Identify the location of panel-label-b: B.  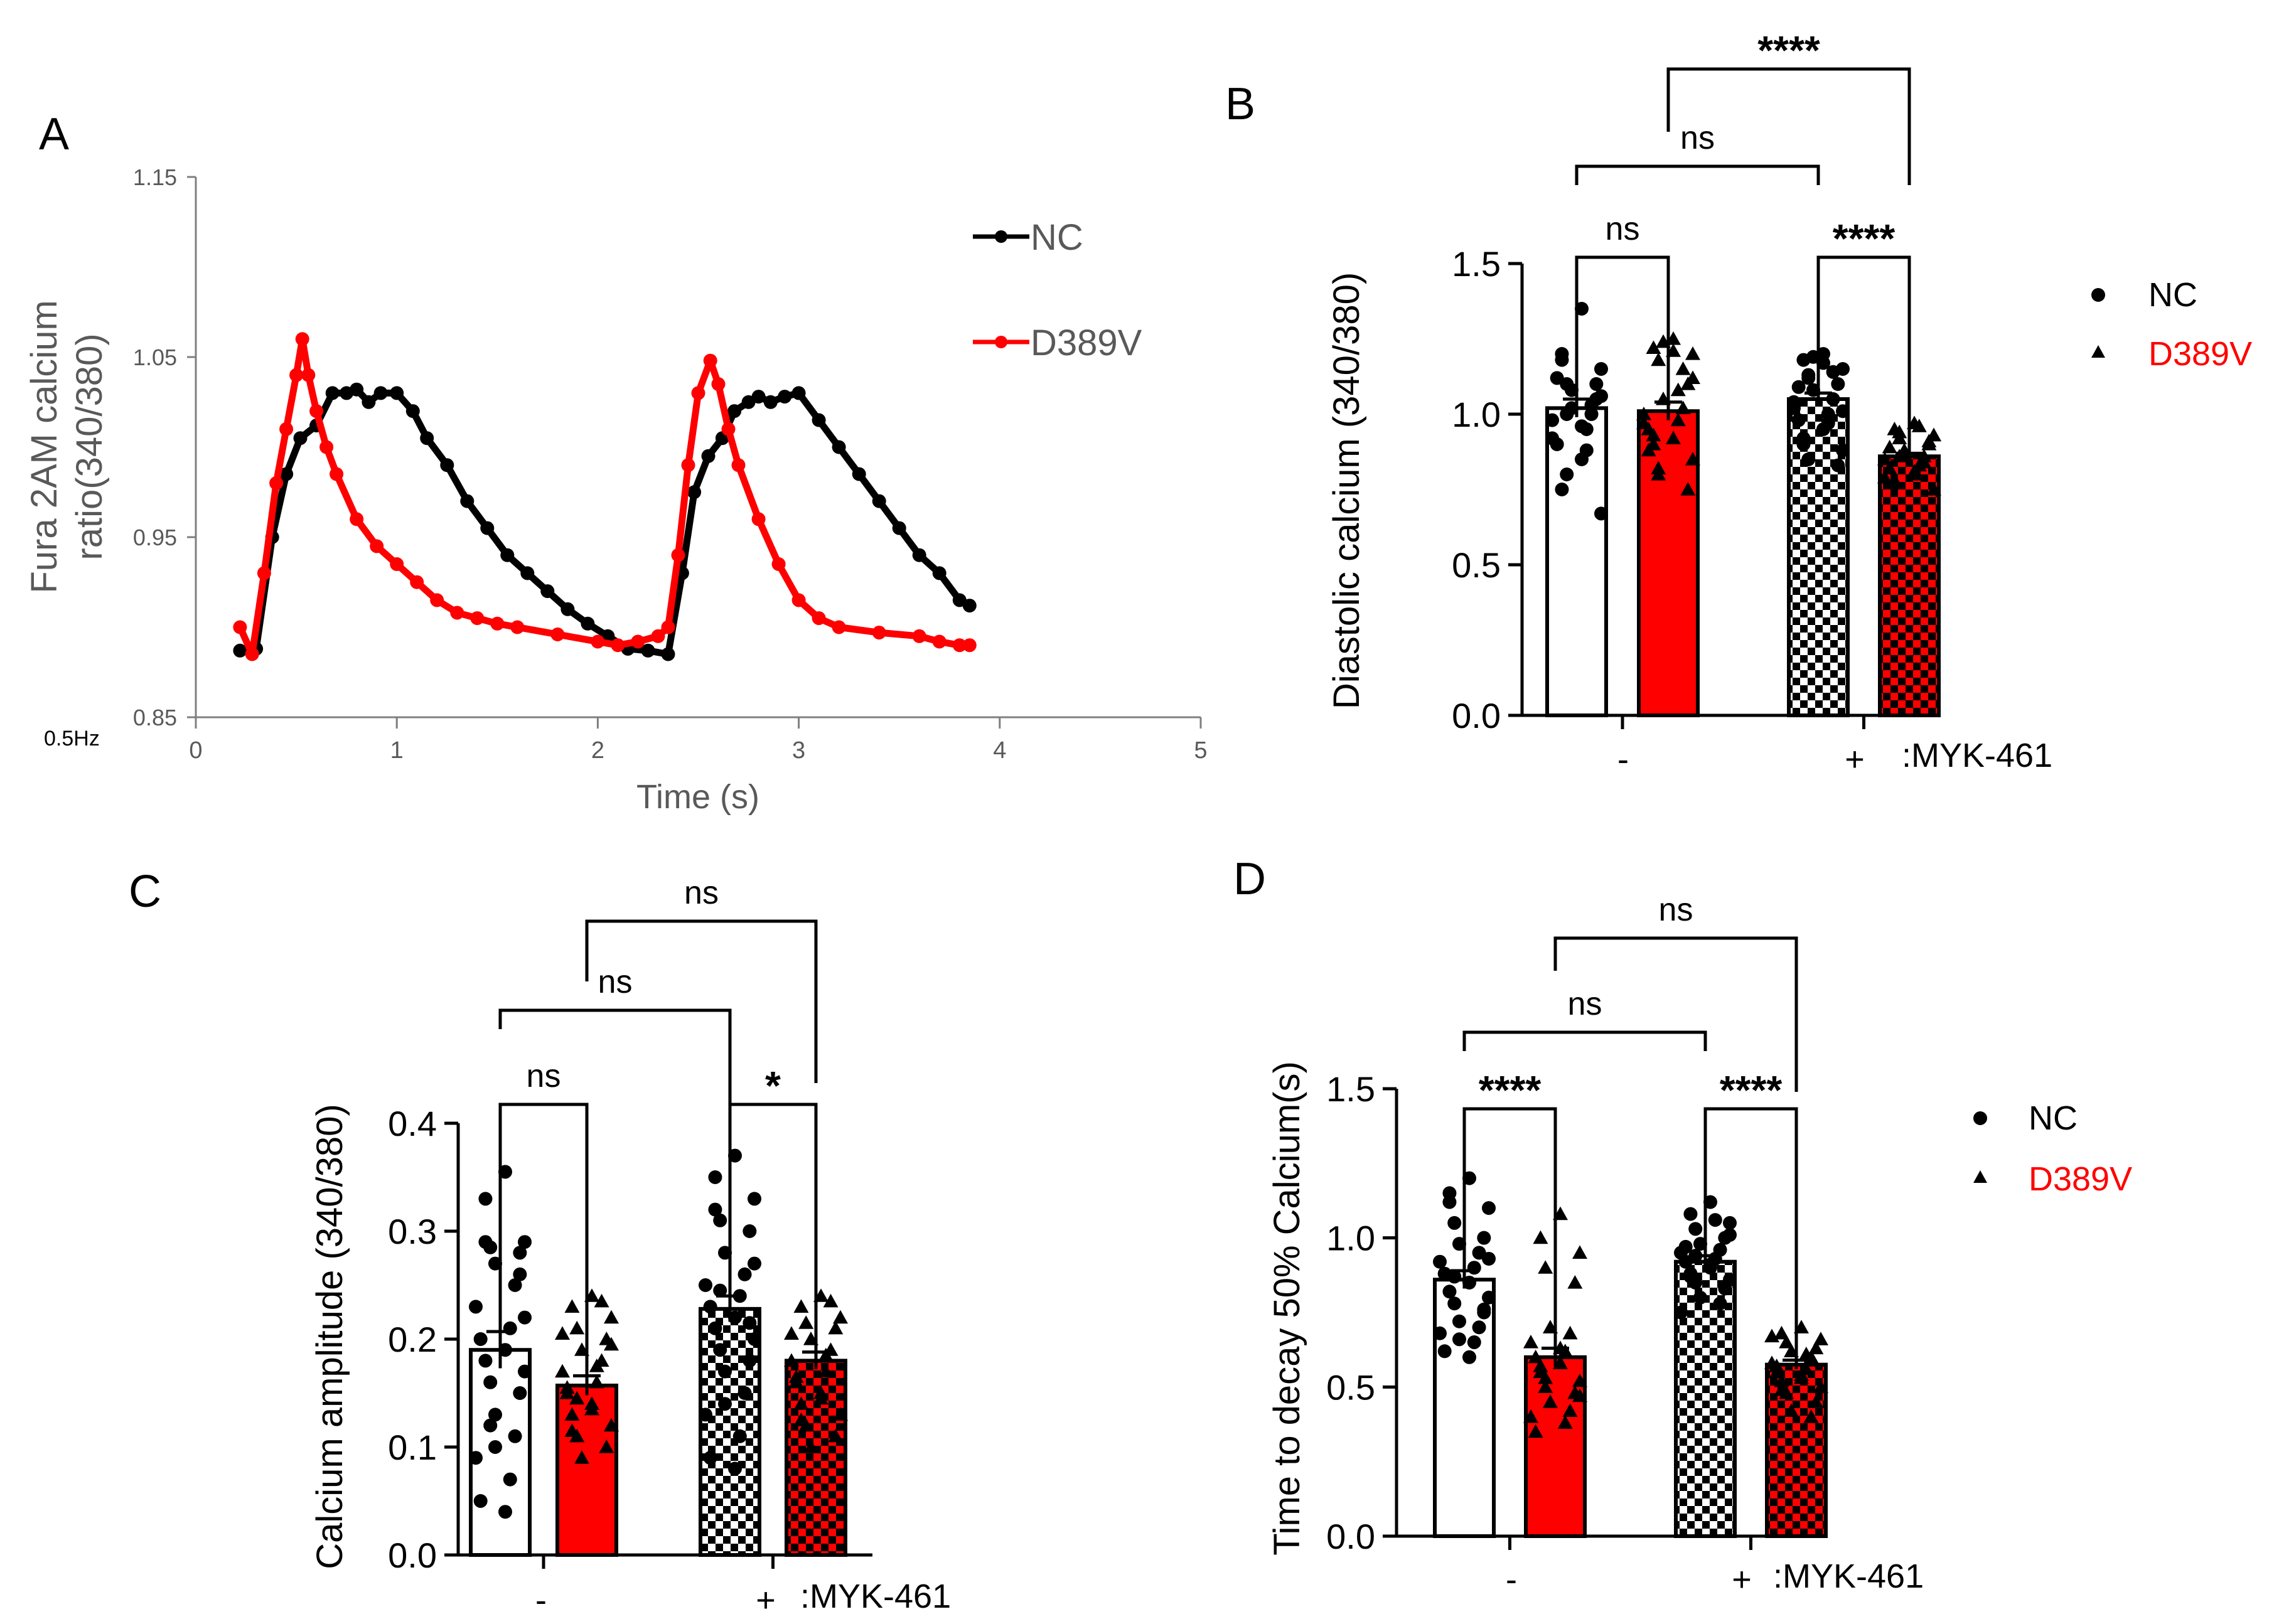
(1240, 104).